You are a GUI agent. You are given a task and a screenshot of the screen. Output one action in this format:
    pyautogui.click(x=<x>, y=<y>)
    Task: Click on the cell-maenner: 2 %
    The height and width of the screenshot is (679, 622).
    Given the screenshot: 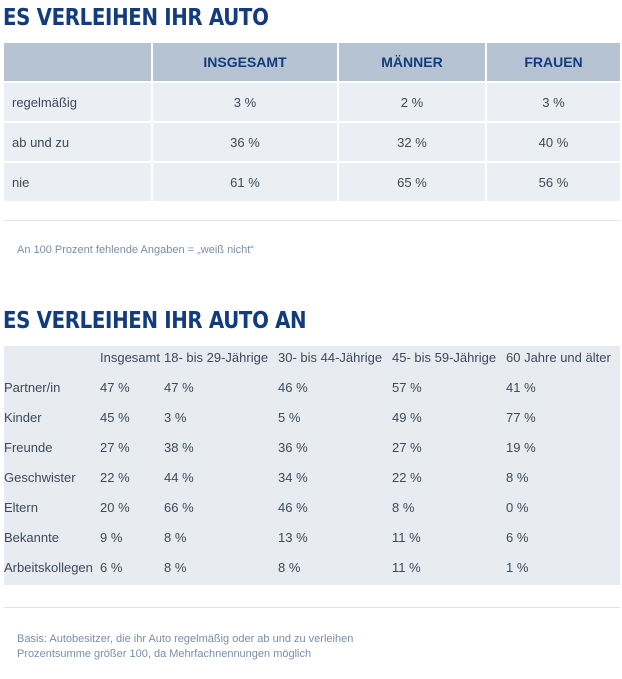 What is the action you would take?
    pyautogui.click(x=412, y=101)
    